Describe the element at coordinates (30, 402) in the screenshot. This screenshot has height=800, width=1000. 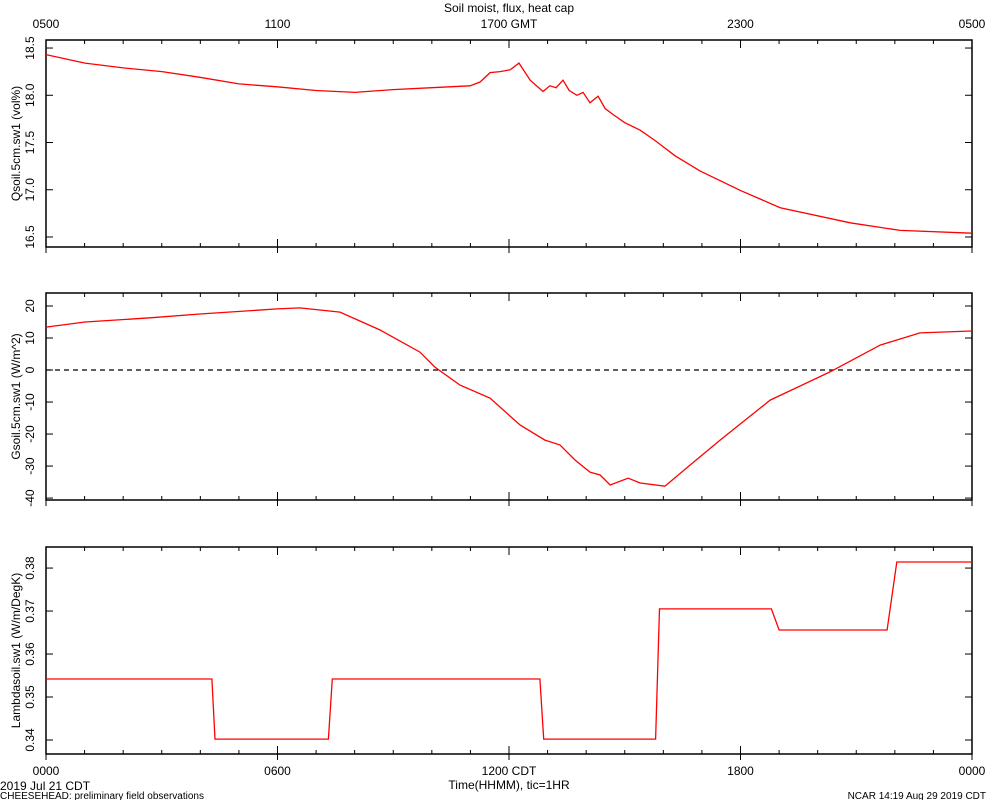
I see `y-tick-label: -10` at that location.